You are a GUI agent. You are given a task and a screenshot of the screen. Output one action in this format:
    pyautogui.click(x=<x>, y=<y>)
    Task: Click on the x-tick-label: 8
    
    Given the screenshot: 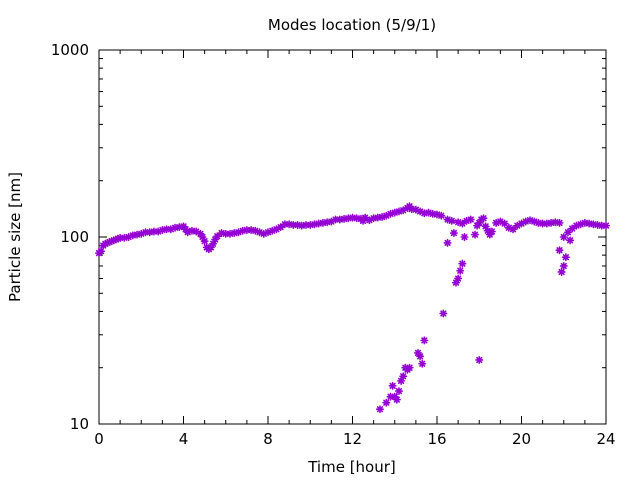 What is the action you would take?
    pyautogui.click(x=268, y=439)
    